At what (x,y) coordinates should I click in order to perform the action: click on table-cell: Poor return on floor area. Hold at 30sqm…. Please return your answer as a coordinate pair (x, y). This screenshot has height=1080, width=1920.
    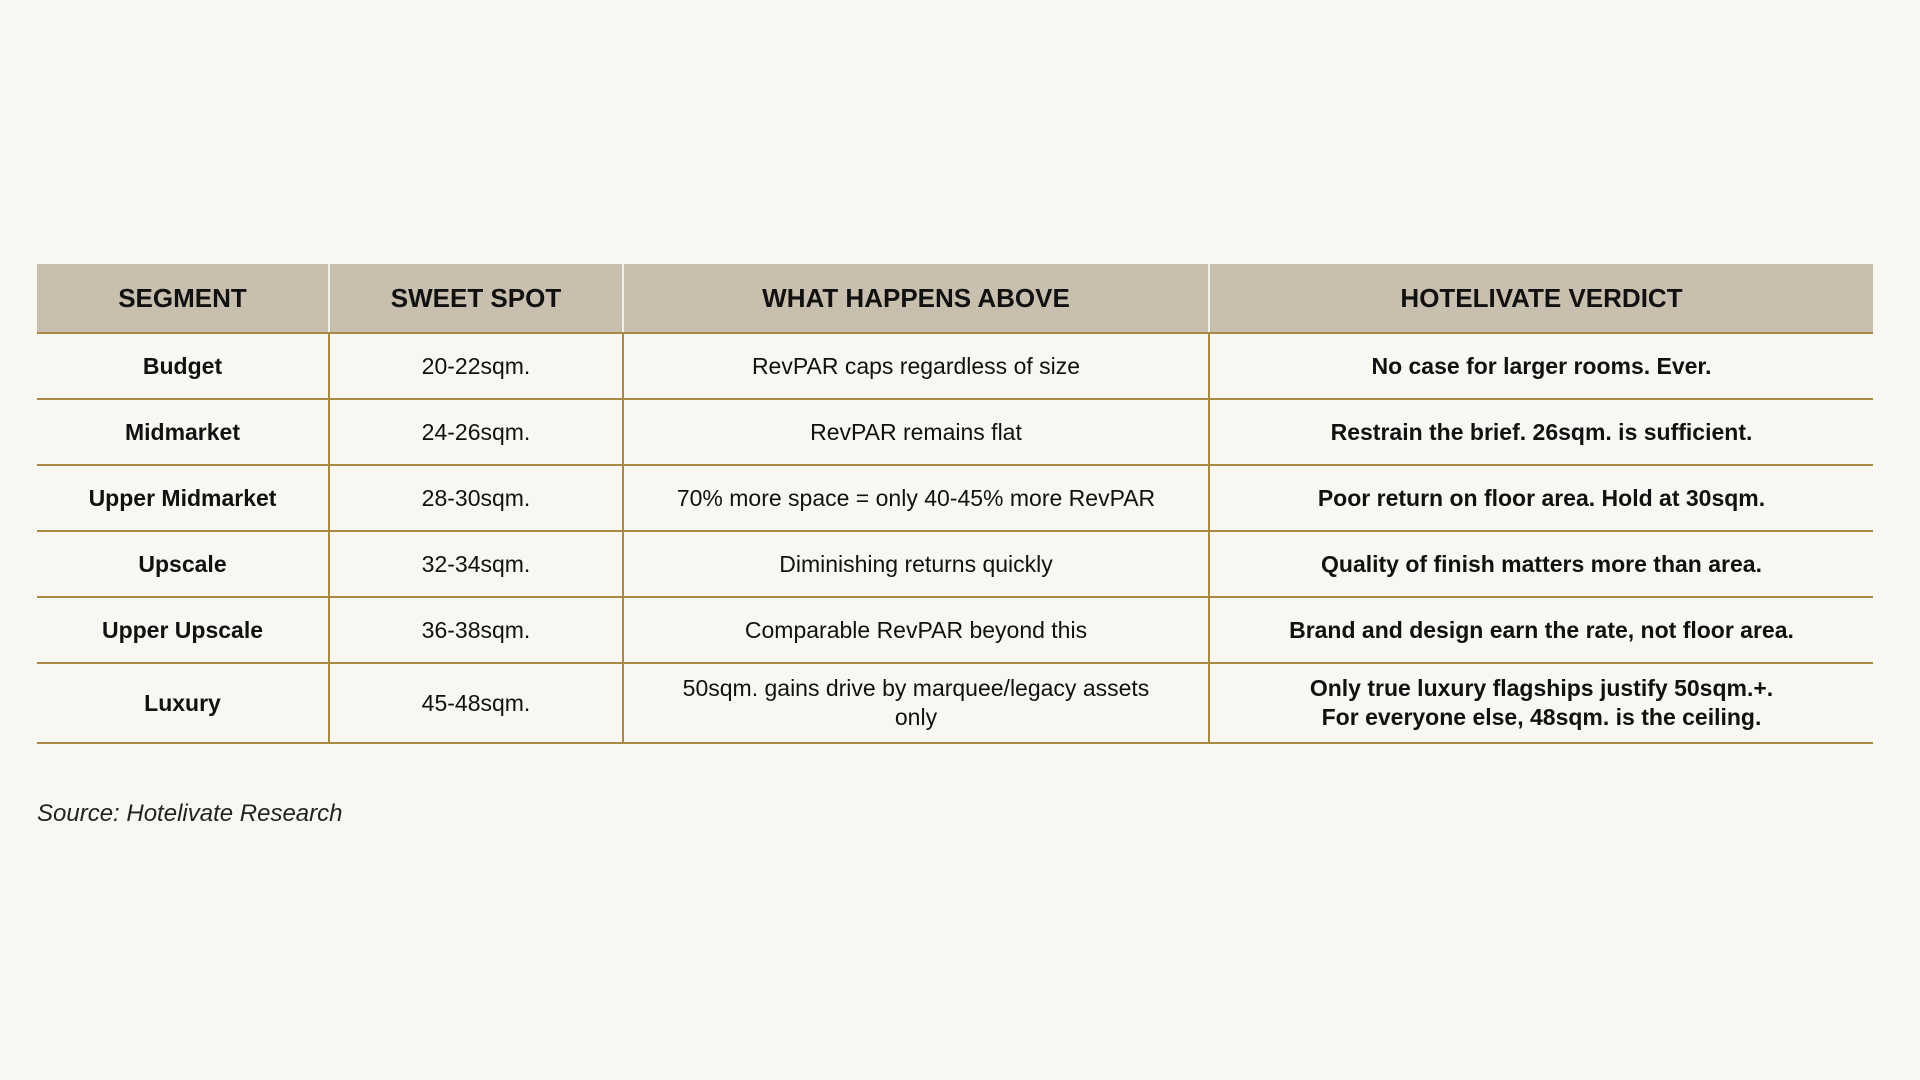
    Looking at the image, I should click on (1540, 498).